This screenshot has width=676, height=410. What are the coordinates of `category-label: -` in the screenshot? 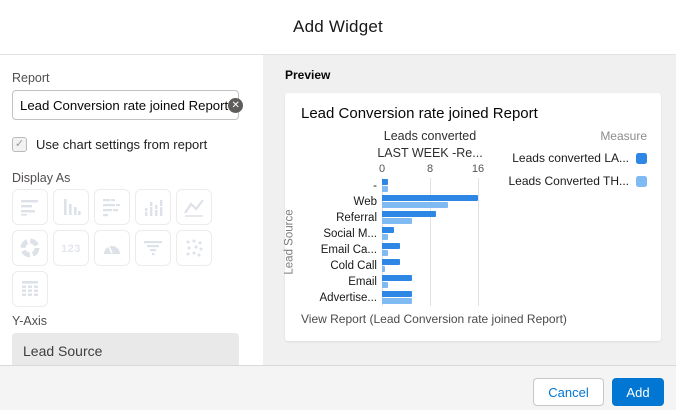 It's located at (375, 186).